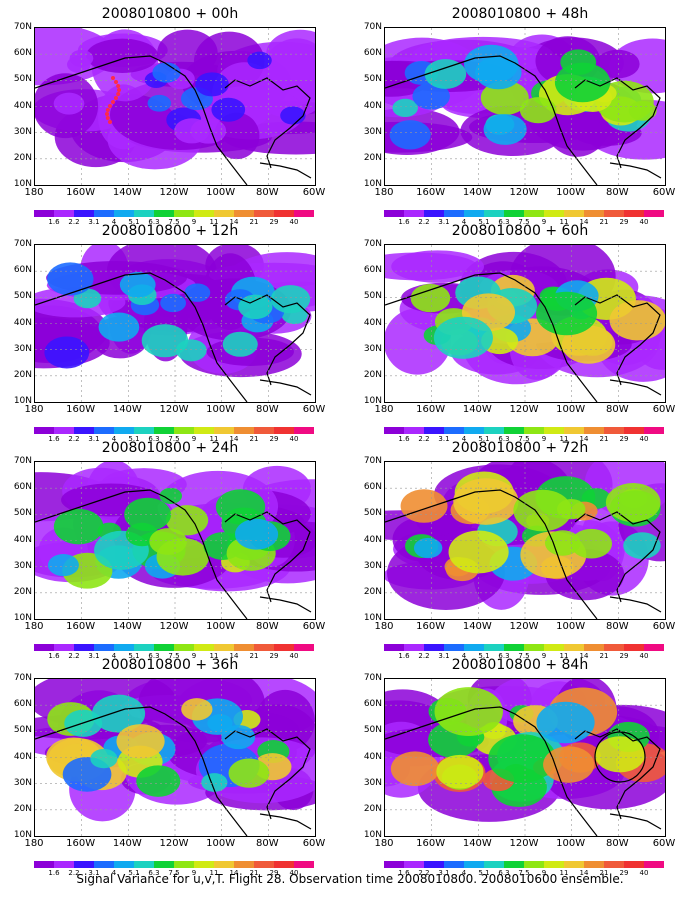 The image size is (700, 900). I want to click on longitude-label: 100W, so click(221, 409).